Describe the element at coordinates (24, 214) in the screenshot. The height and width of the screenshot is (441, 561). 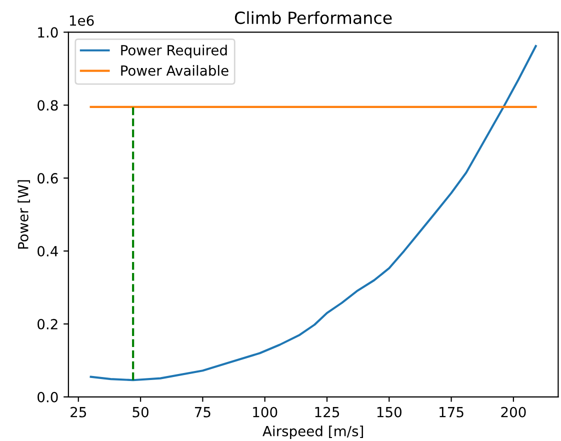
I see `y-axis-title: Power [W]` at that location.